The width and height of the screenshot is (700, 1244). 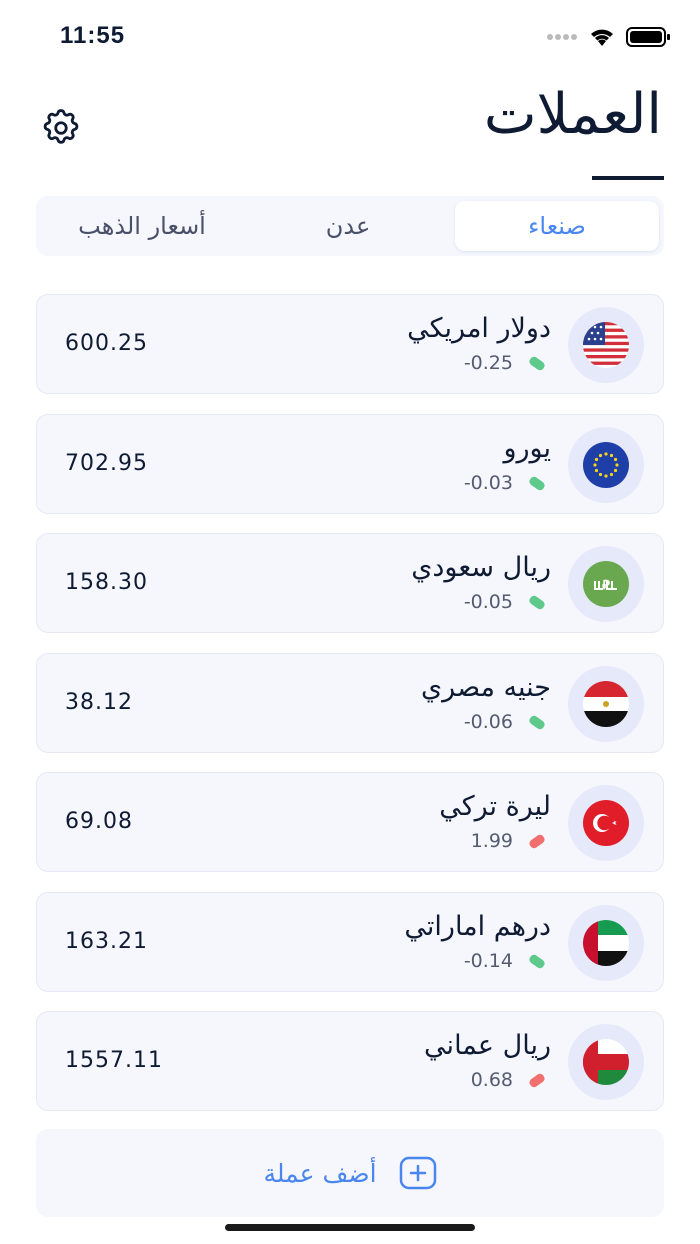 What do you see at coordinates (350, 822) in the screenshot?
I see `currency-row: ليرة تركي 1.99 69.08` at bounding box center [350, 822].